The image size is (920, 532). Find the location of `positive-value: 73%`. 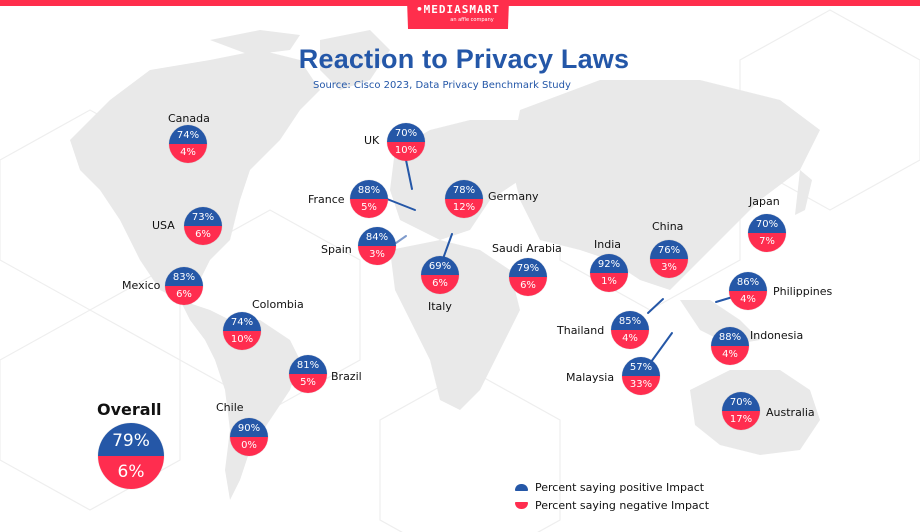

positive-value: 73% is located at coordinates (203, 216).